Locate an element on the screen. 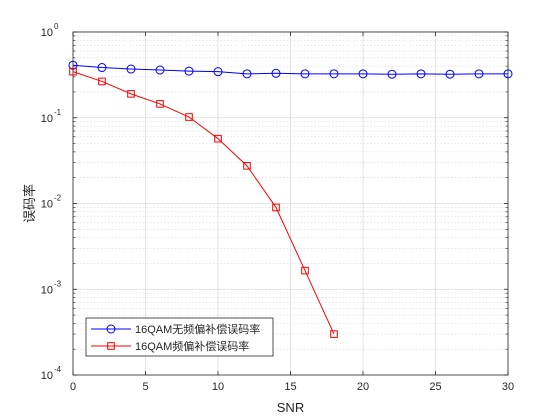 The height and width of the screenshot is (420, 560). legend-items: 16QAM无频偏补偿误码率 16QAM频偏补偿误码率 is located at coordinates (175, 337).